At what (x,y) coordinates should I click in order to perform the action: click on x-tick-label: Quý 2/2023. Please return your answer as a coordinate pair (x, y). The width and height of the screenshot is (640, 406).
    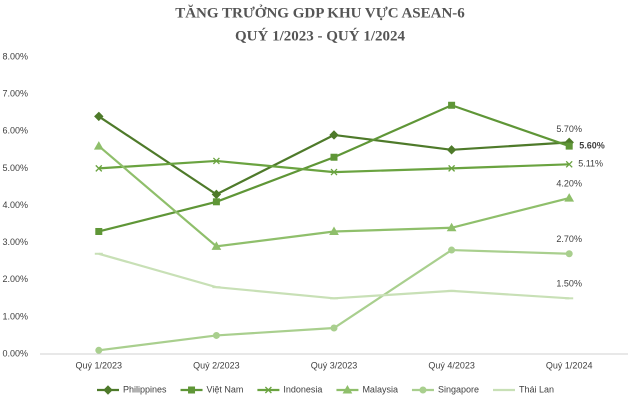
    Looking at the image, I should click on (216, 365).